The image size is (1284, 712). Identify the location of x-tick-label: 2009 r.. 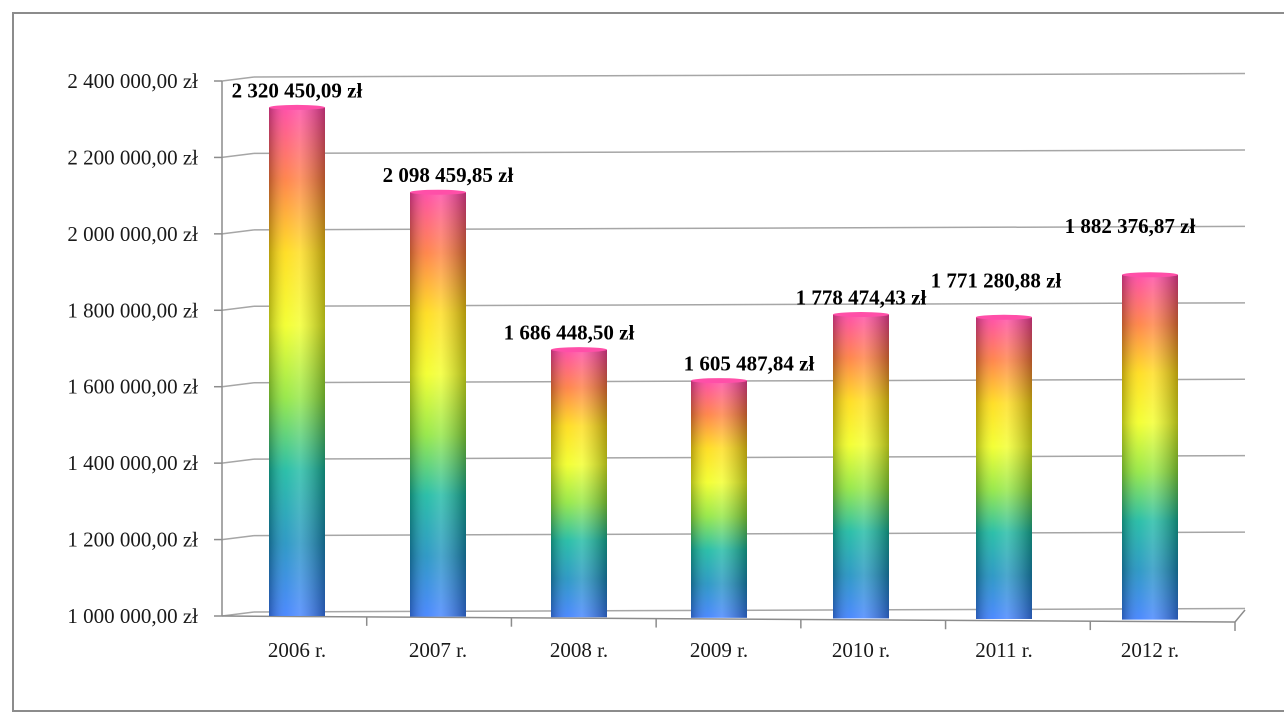
(719, 650).